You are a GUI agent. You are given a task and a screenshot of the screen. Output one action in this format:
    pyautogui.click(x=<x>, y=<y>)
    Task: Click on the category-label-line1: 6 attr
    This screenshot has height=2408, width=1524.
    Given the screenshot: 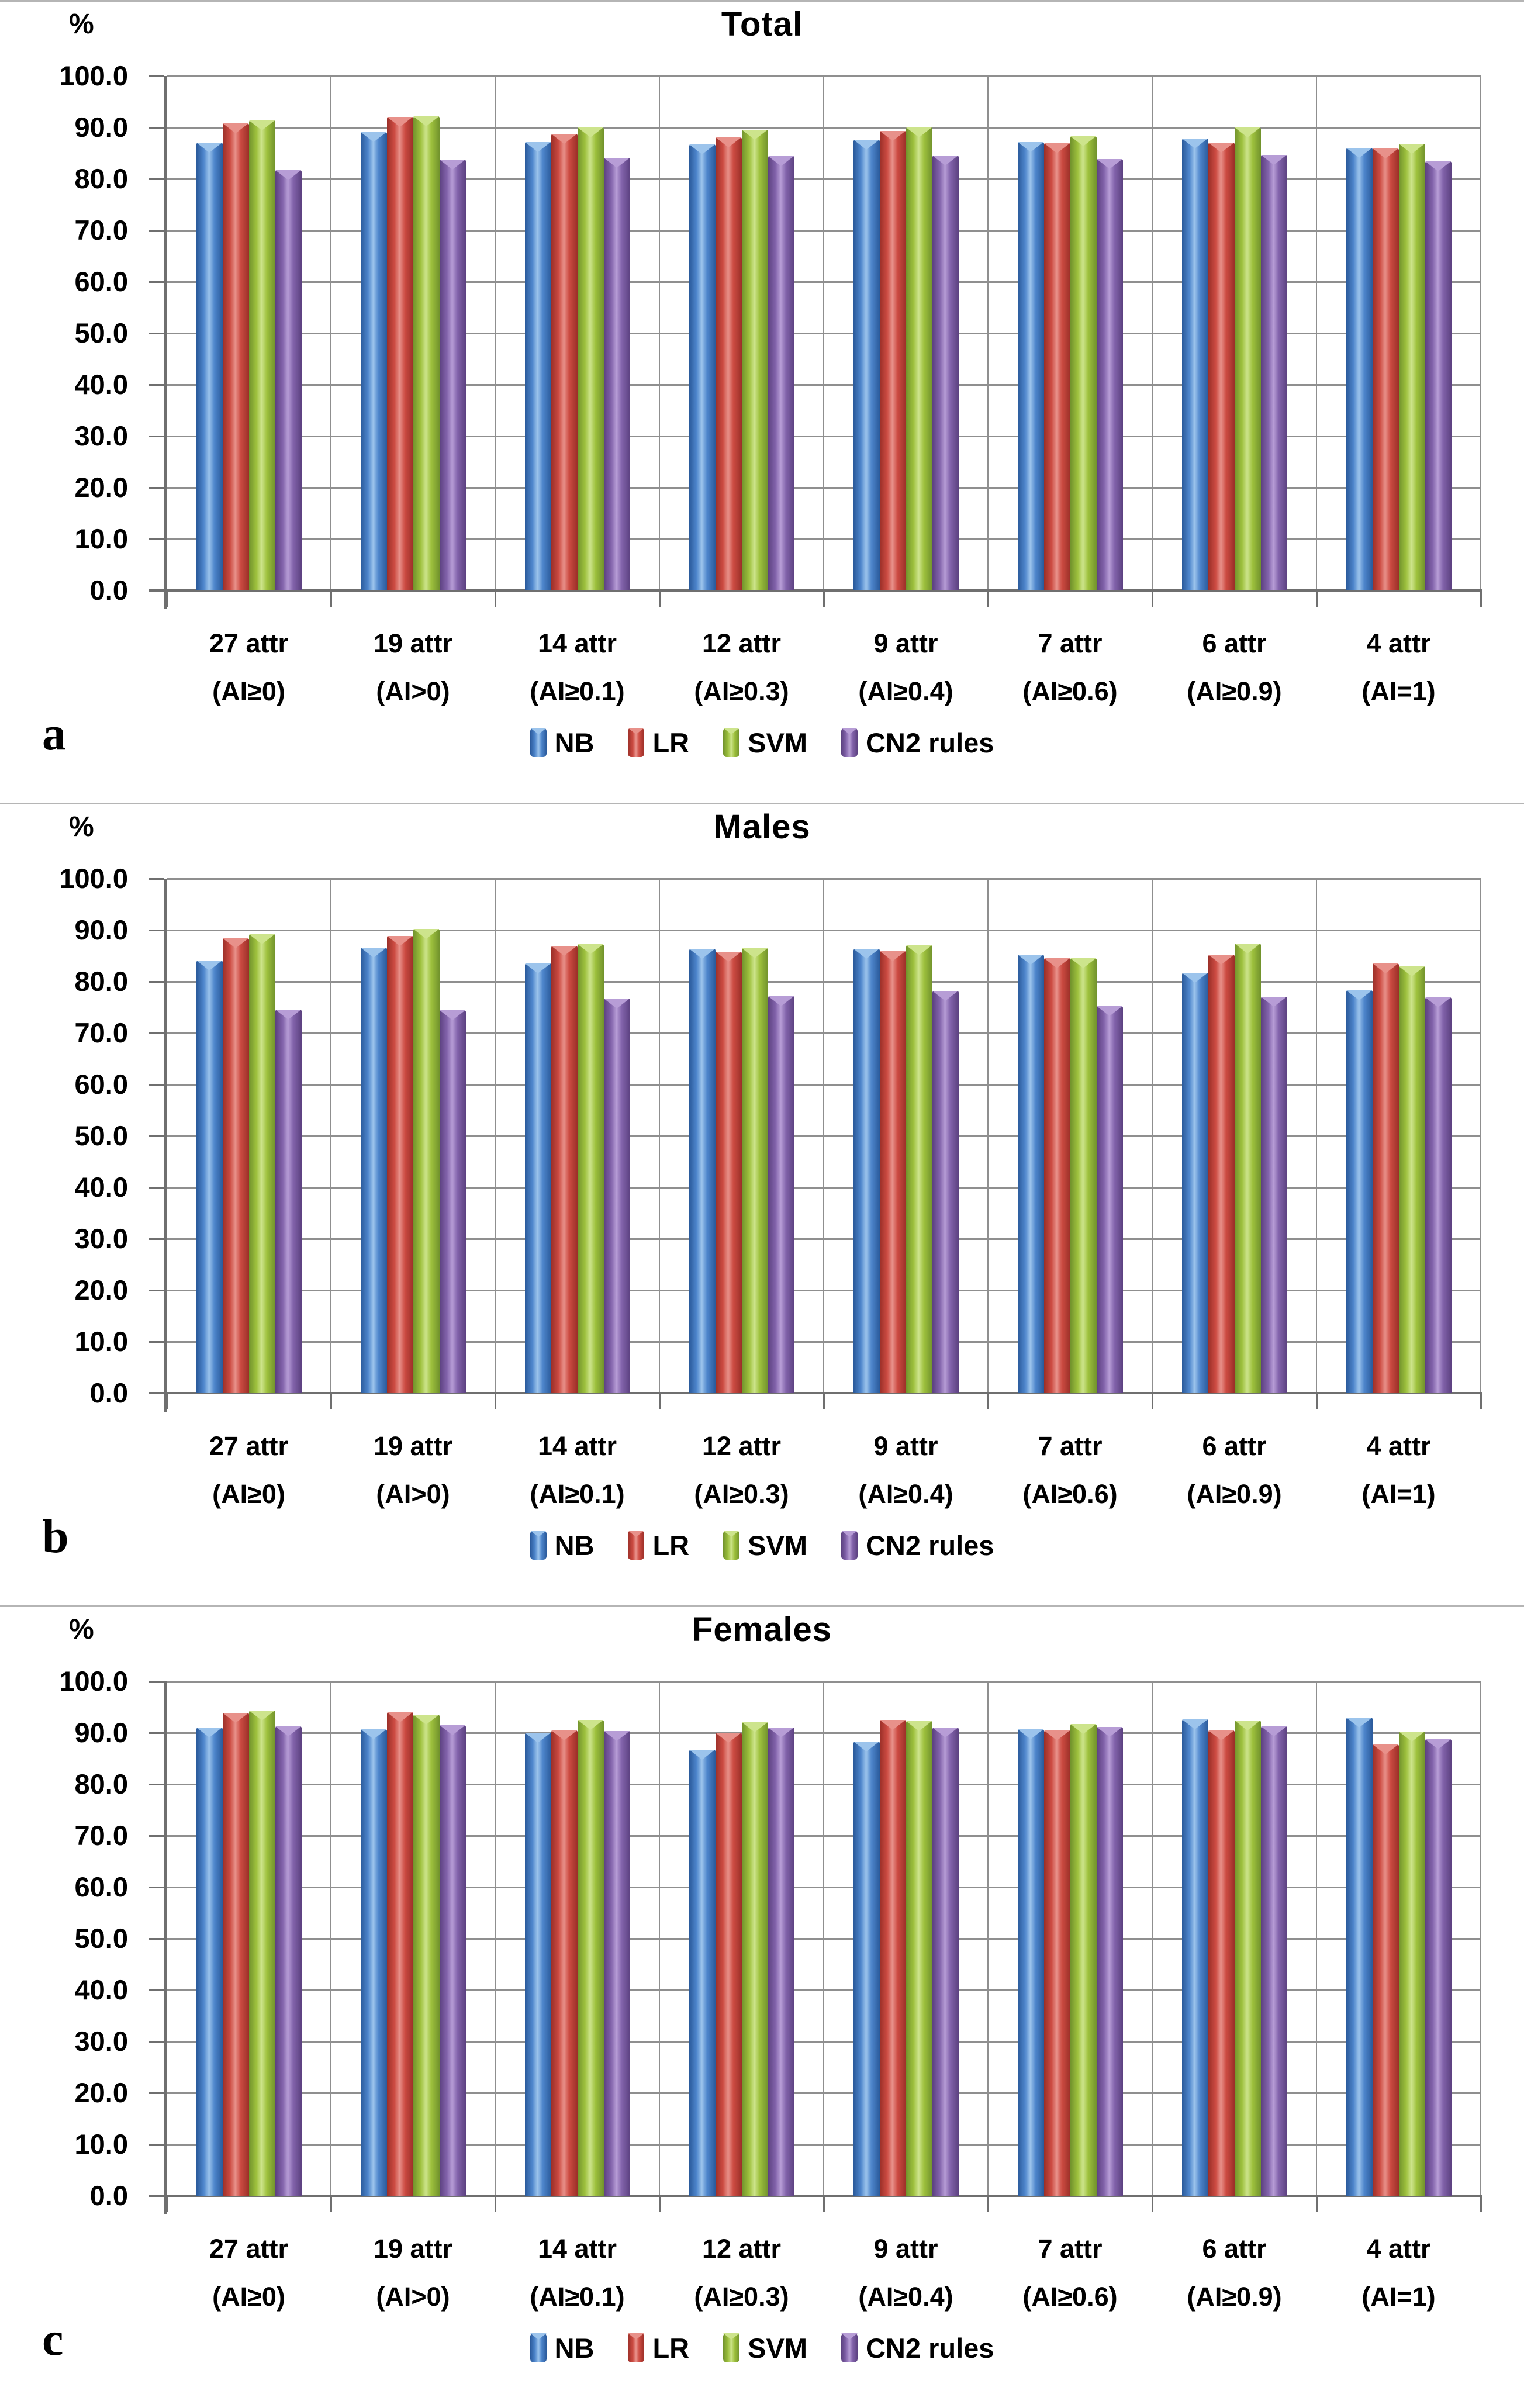 What is the action you would take?
    pyautogui.click(x=1235, y=1446)
    